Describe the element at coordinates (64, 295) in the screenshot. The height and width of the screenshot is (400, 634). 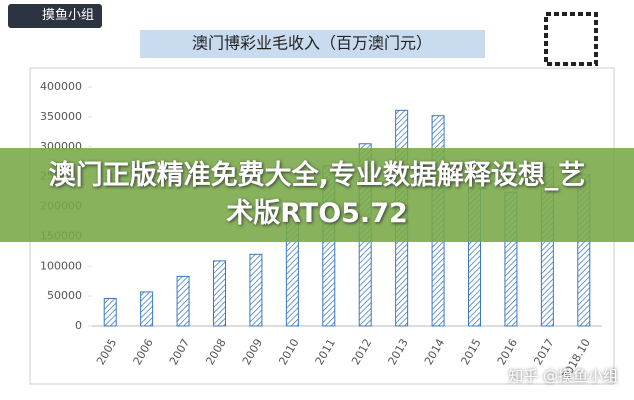
I see `y-tick-label: 50000` at that location.